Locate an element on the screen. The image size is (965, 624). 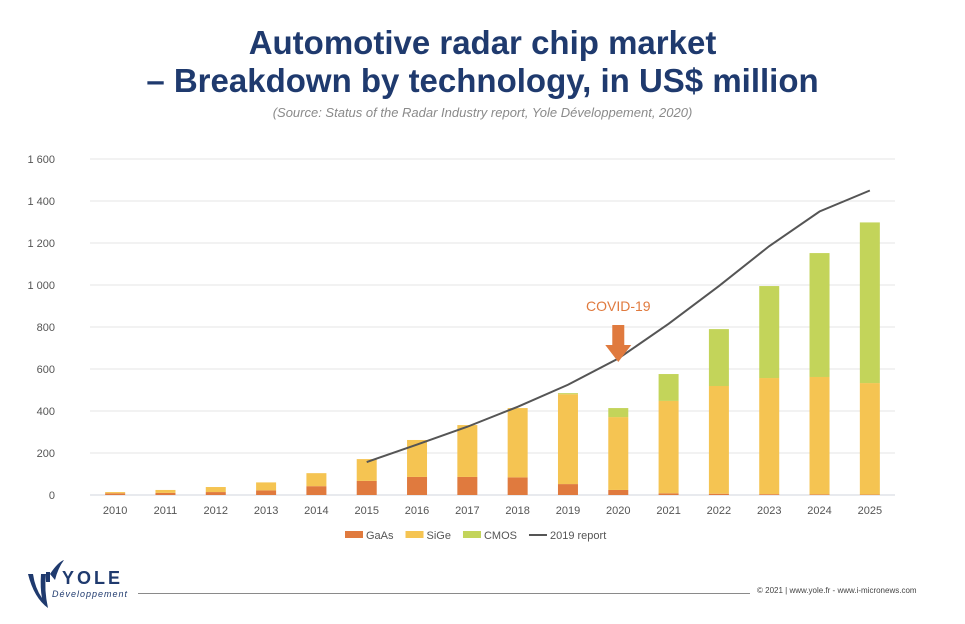
bar-sige-2012 is located at coordinates (215, 490).